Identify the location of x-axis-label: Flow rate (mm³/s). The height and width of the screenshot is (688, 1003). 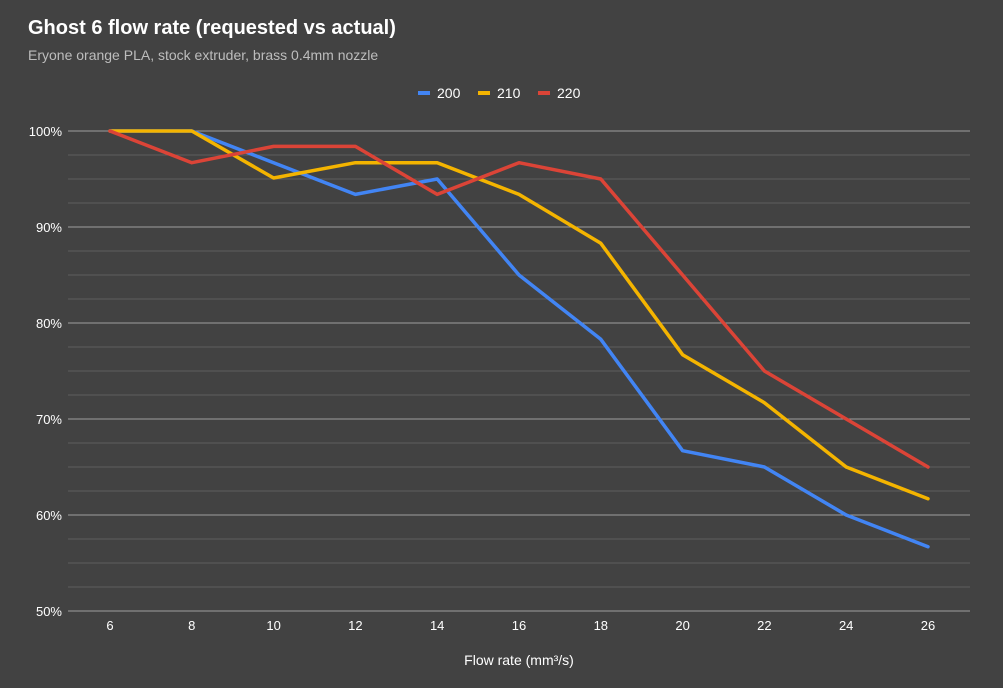
(519, 660).